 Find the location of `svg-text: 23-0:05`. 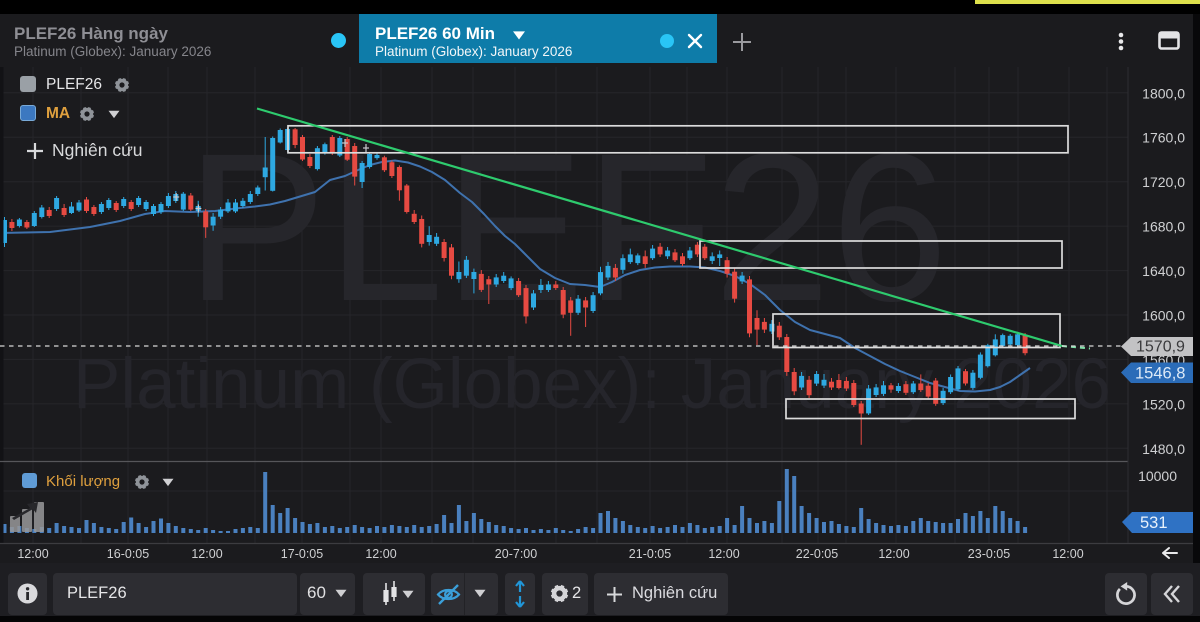

svg-text: 23-0:05 is located at coordinates (989, 554).